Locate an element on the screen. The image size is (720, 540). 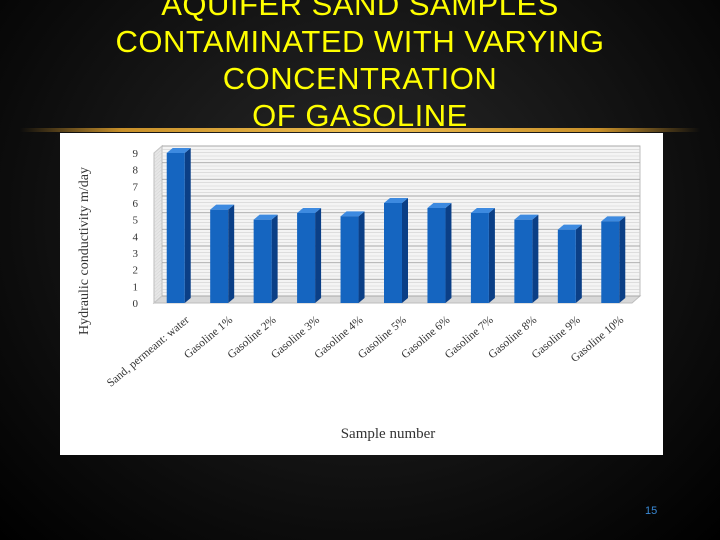
title-divider is located at coordinates (360, 130).